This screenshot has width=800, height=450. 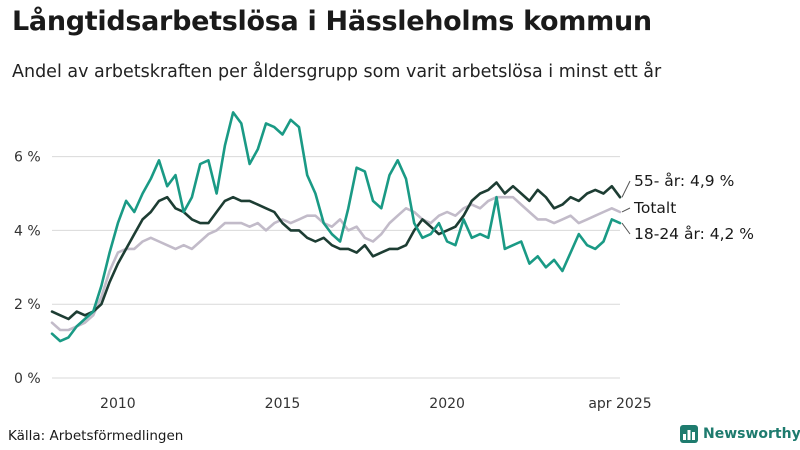 What do you see at coordinates (687, 207) in the screenshot?
I see `series-labels: 55- år: 4,9 % Totalt 18-24 år: 4,2 %` at bounding box center [687, 207].